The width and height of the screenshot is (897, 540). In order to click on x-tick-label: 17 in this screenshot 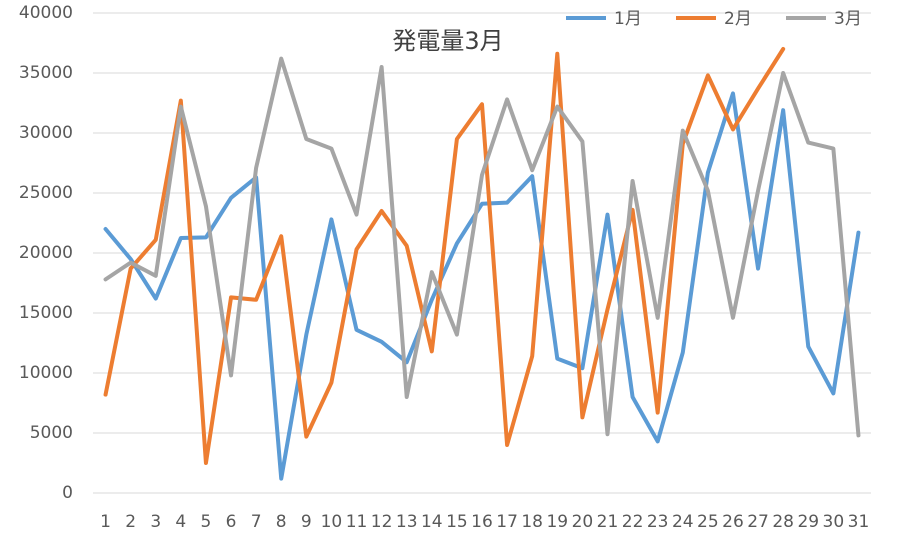, I will do `click(507, 522)`.